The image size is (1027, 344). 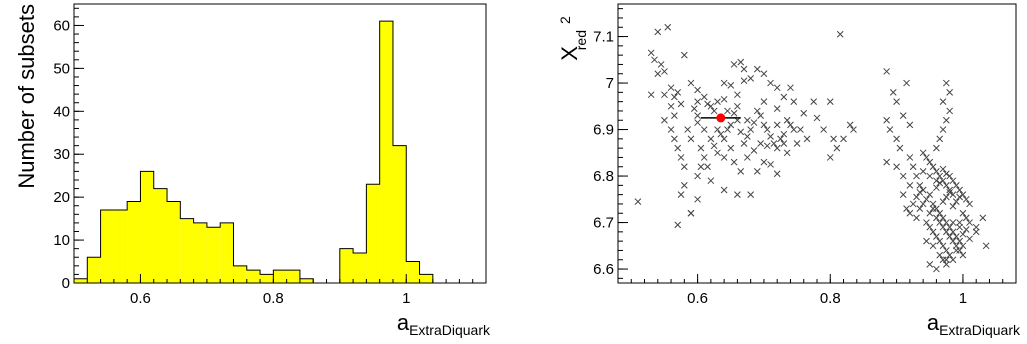 I want to click on histogram-y-tick-label: 40, so click(x=61, y=111).